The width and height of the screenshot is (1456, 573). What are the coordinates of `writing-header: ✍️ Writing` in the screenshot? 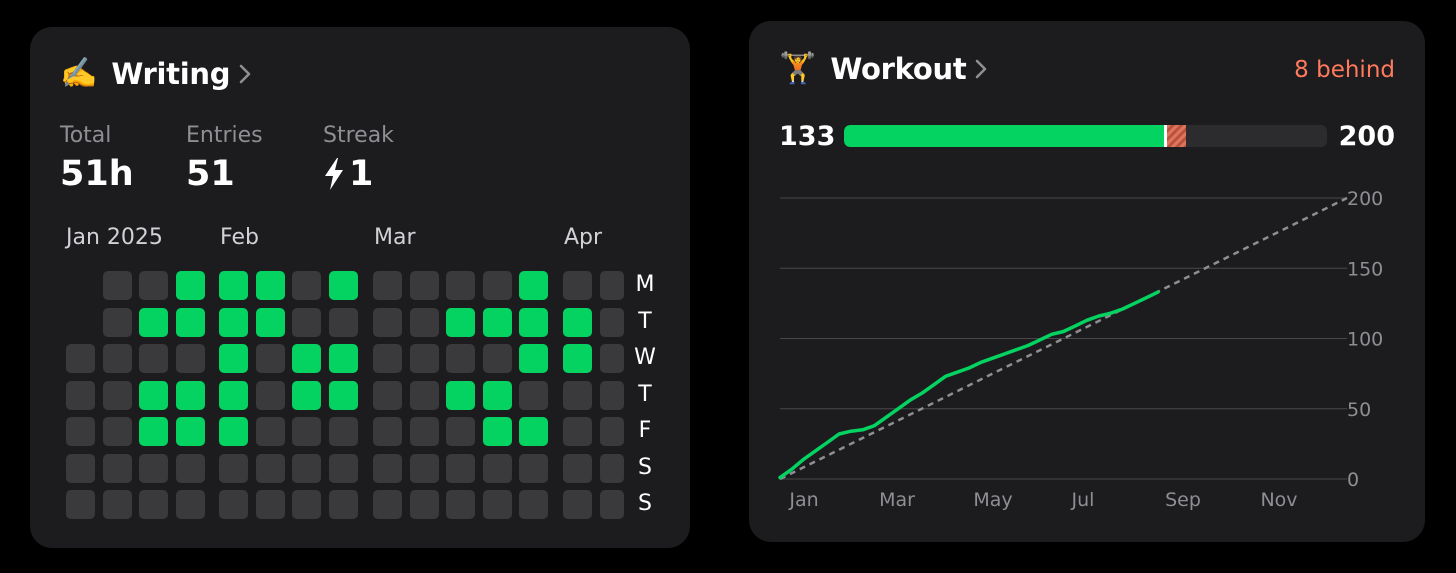 It's located at (156, 74).